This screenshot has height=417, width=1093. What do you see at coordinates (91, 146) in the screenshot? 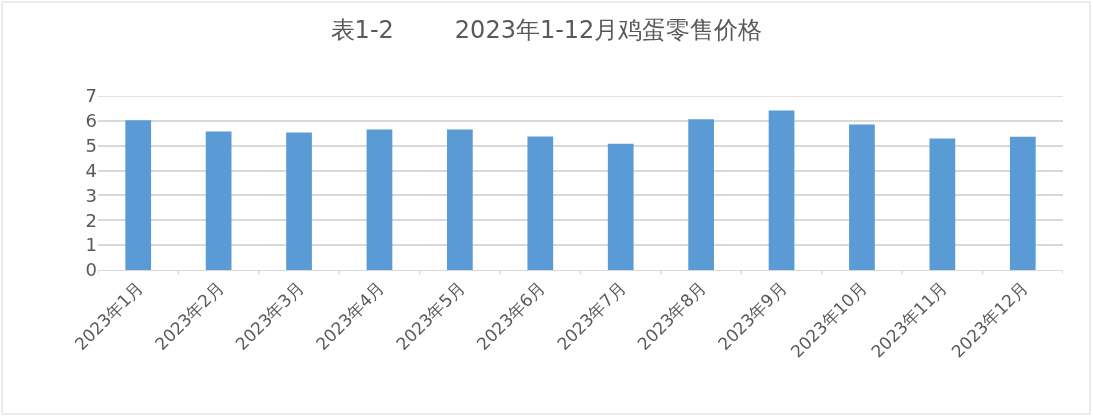
I see `y-tick-label: 5` at bounding box center [91, 146].